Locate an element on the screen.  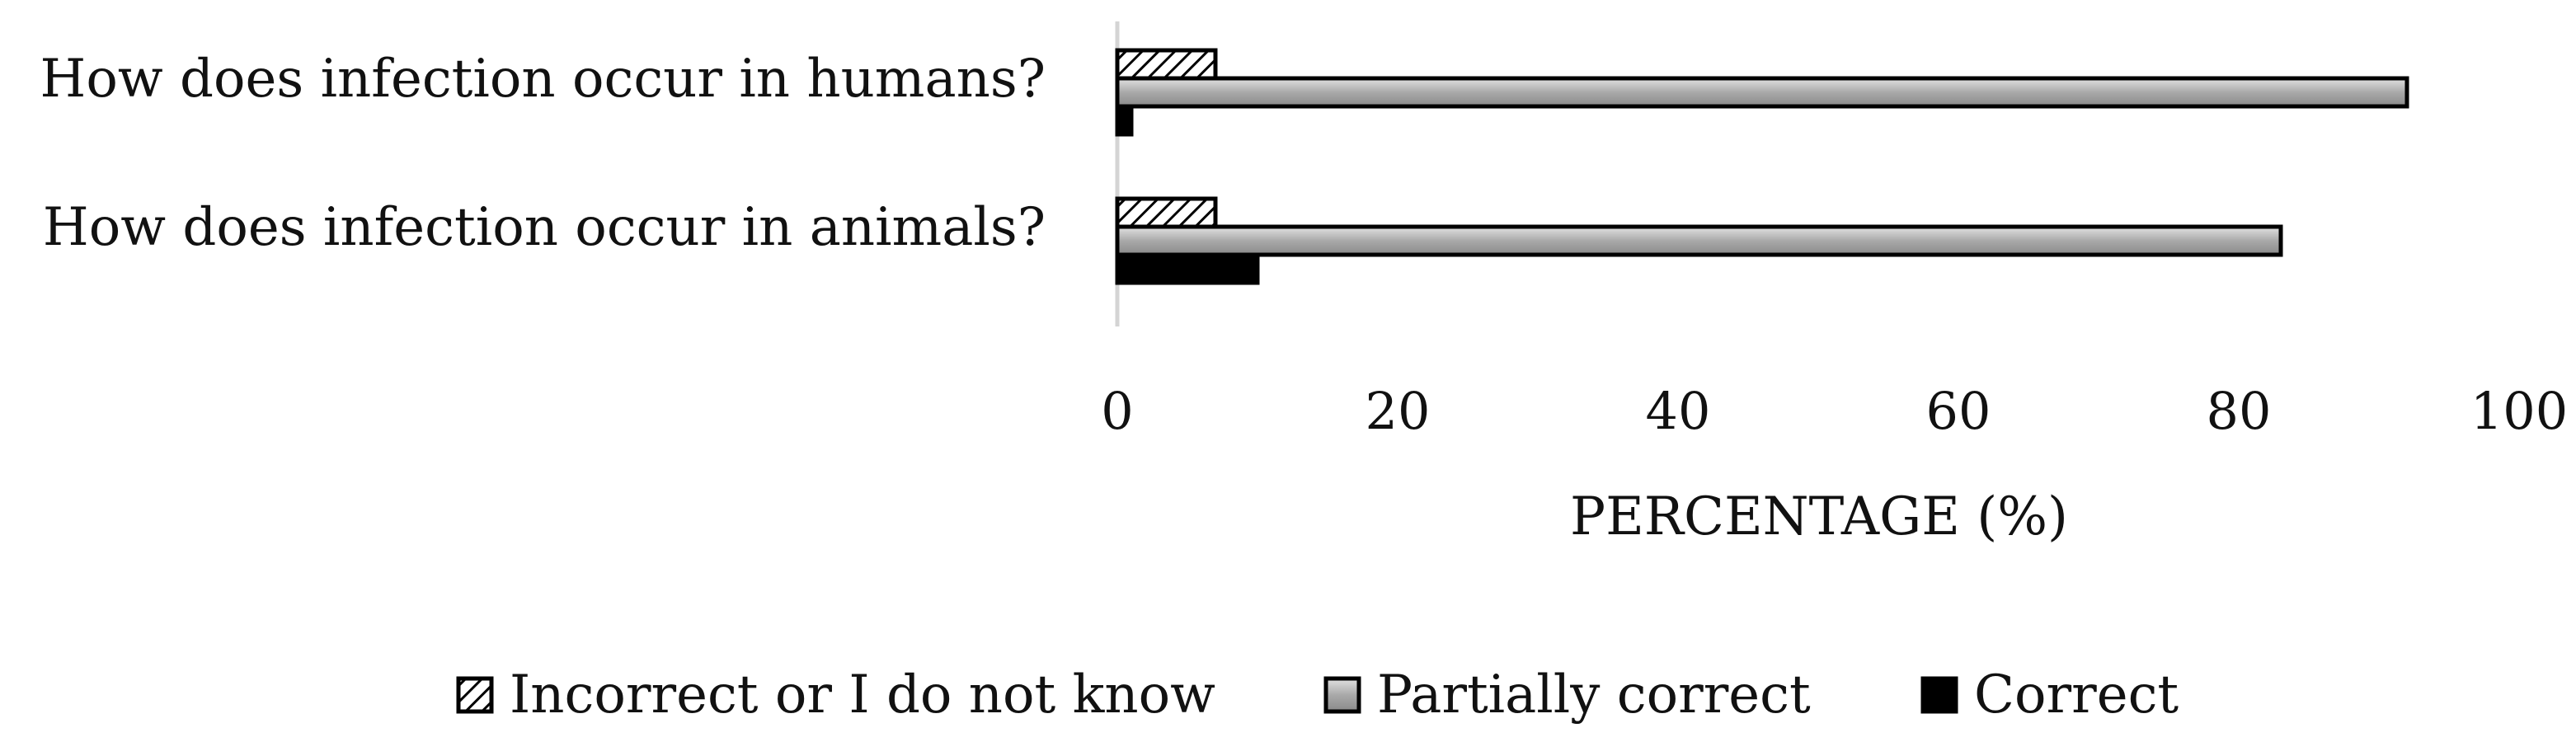
x-tick-label: 20 is located at coordinates (1398, 411).